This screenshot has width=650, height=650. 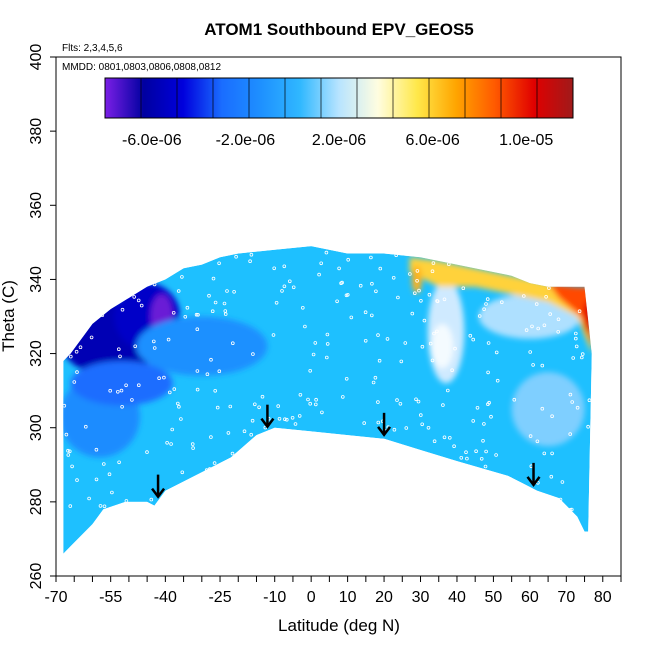 I want to click on x-tick-label: 0, so click(x=311, y=597).